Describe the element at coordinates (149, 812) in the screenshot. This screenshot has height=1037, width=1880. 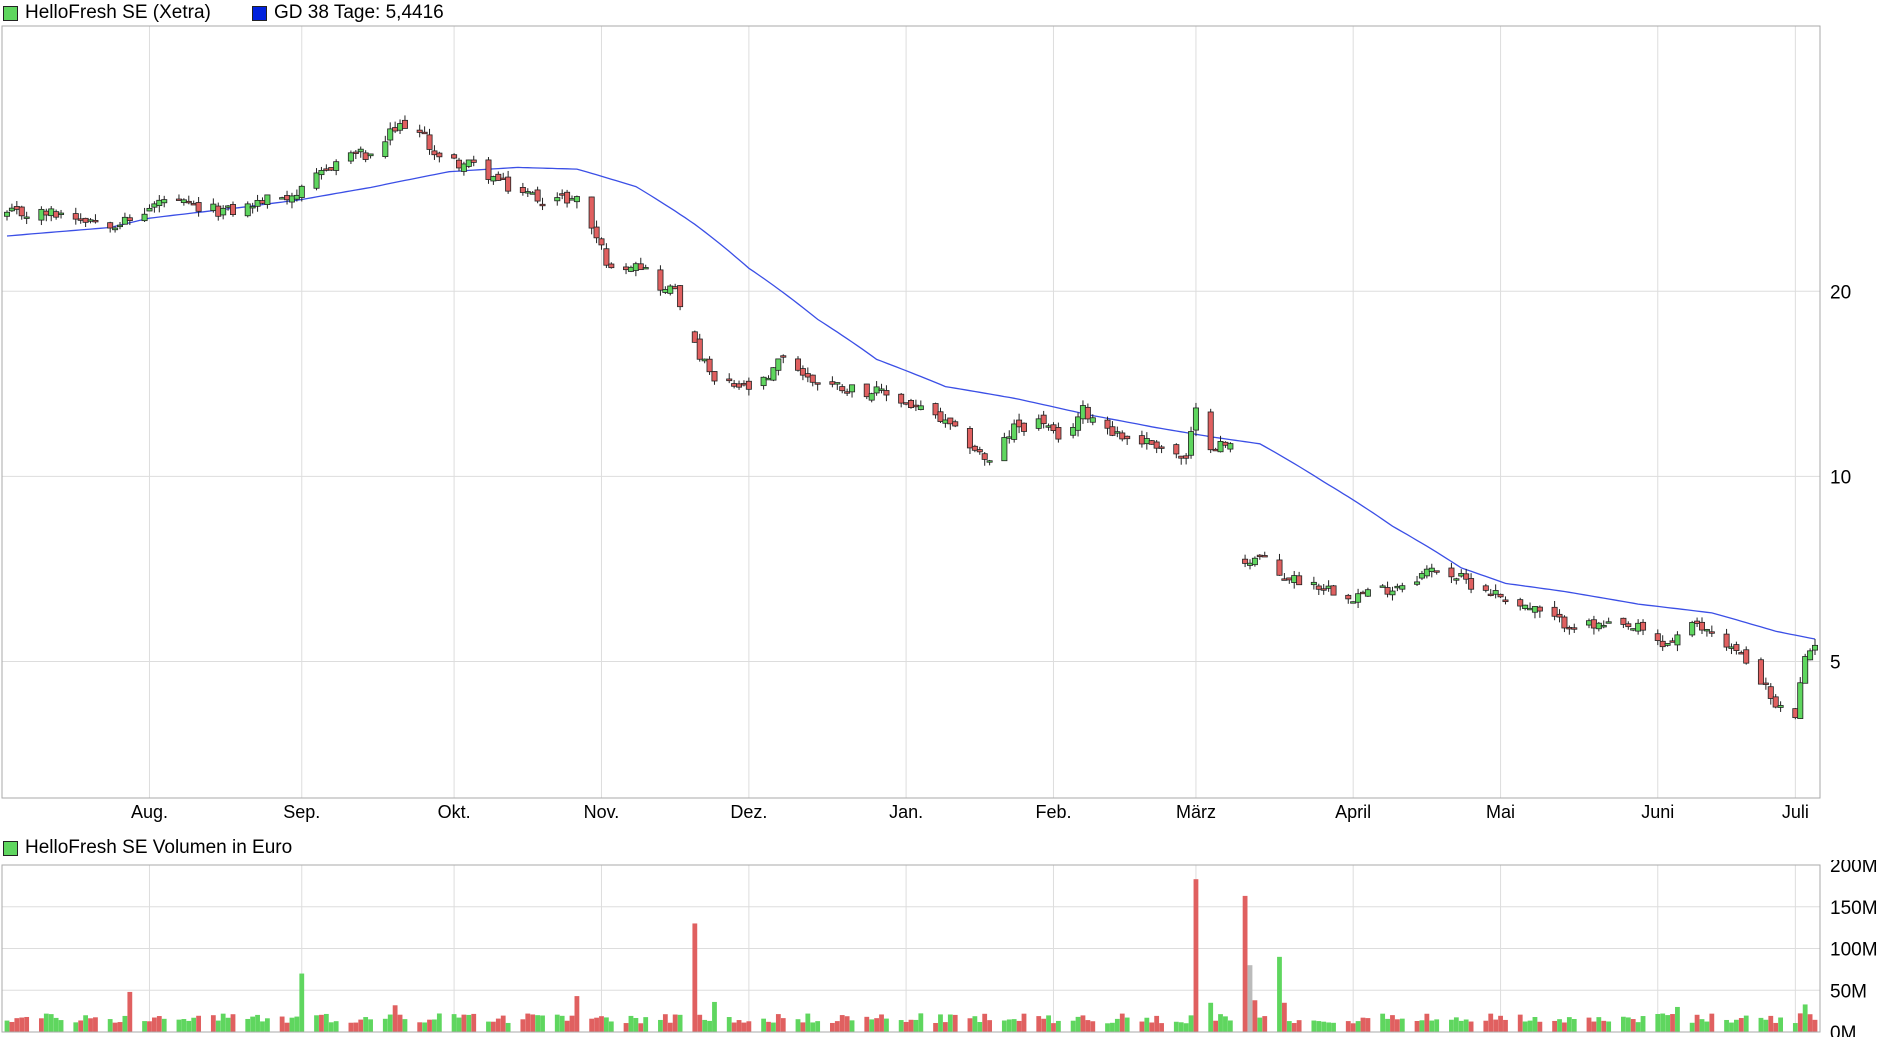
I see `x-tick-label: Aug.` at that location.